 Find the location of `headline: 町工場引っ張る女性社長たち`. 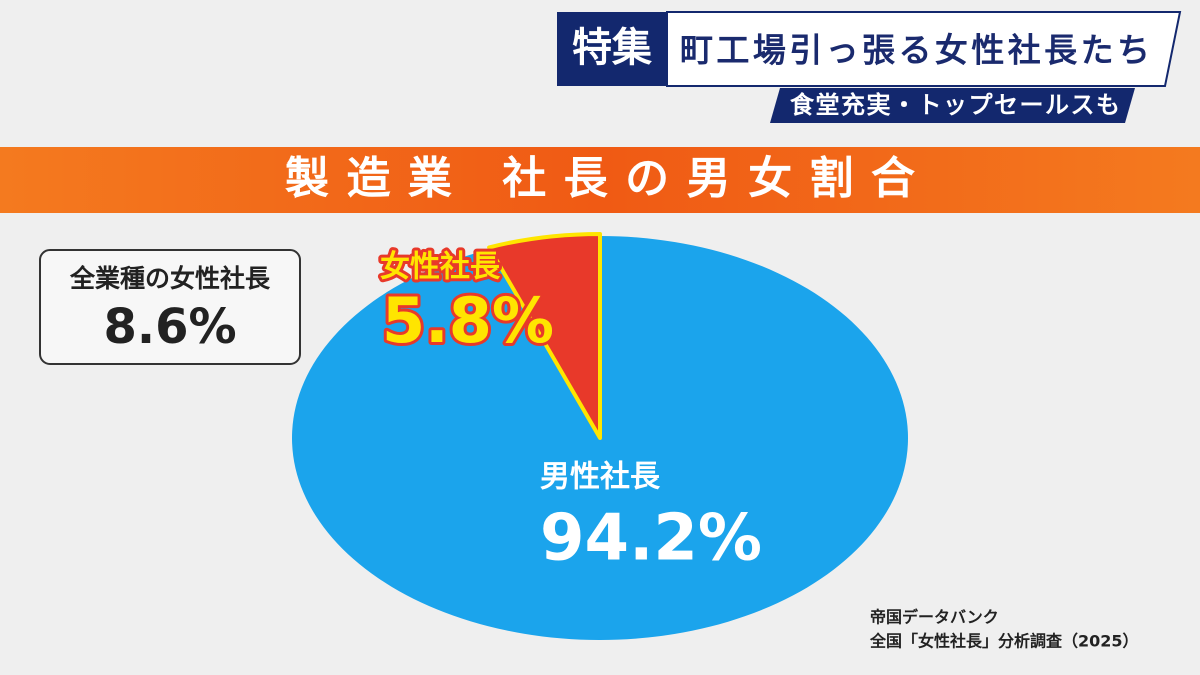

headline: 町工場引っ張る女性社長たち is located at coordinates (915, 50).